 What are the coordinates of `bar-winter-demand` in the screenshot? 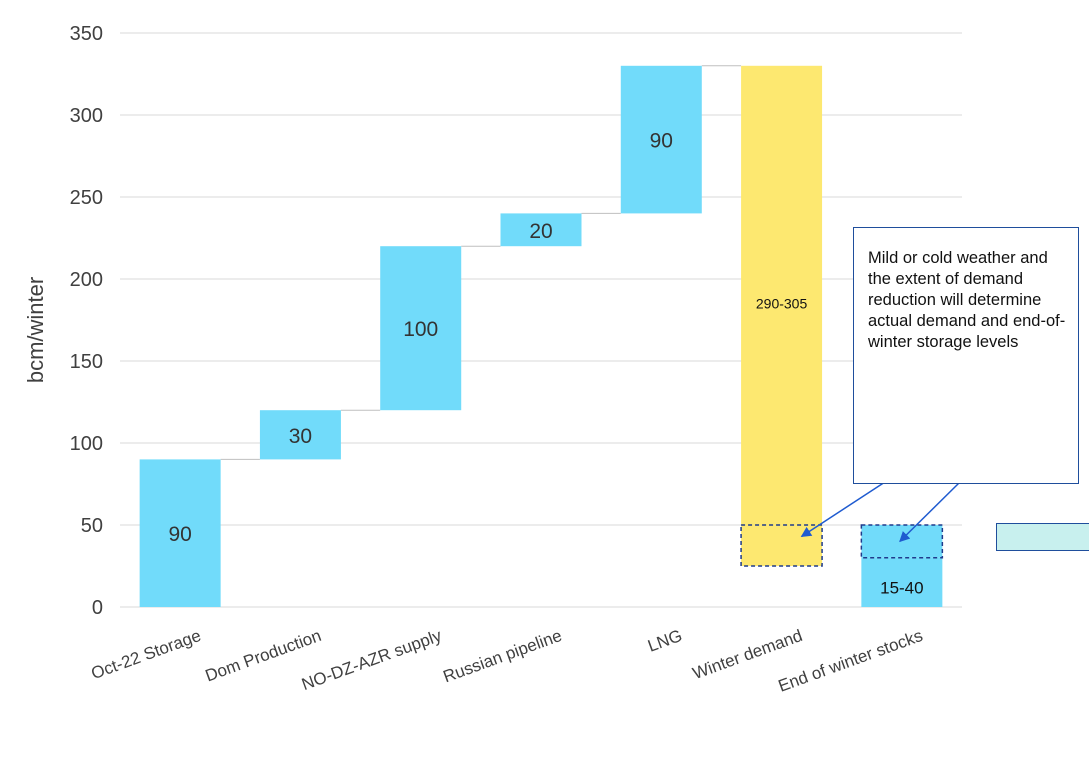 It's located at (782, 295).